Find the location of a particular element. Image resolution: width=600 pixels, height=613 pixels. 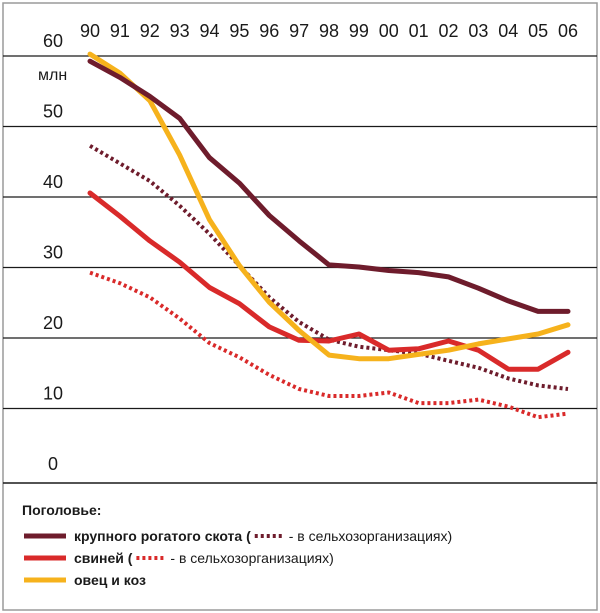

y-tick-label: 50 is located at coordinates (53, 112).